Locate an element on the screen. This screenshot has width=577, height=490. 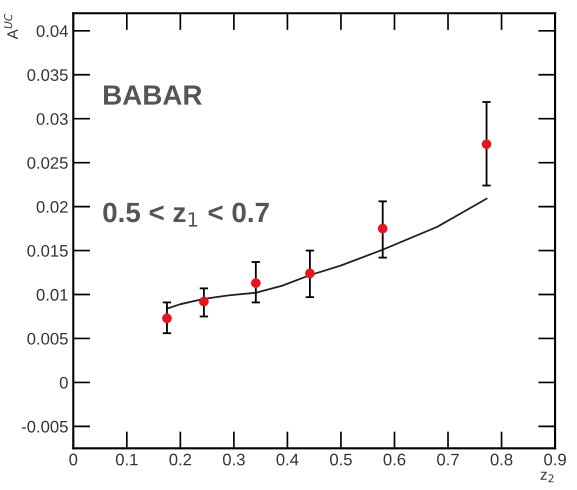
x-tick-label: 0.6 is located at coordinates (395, 460).